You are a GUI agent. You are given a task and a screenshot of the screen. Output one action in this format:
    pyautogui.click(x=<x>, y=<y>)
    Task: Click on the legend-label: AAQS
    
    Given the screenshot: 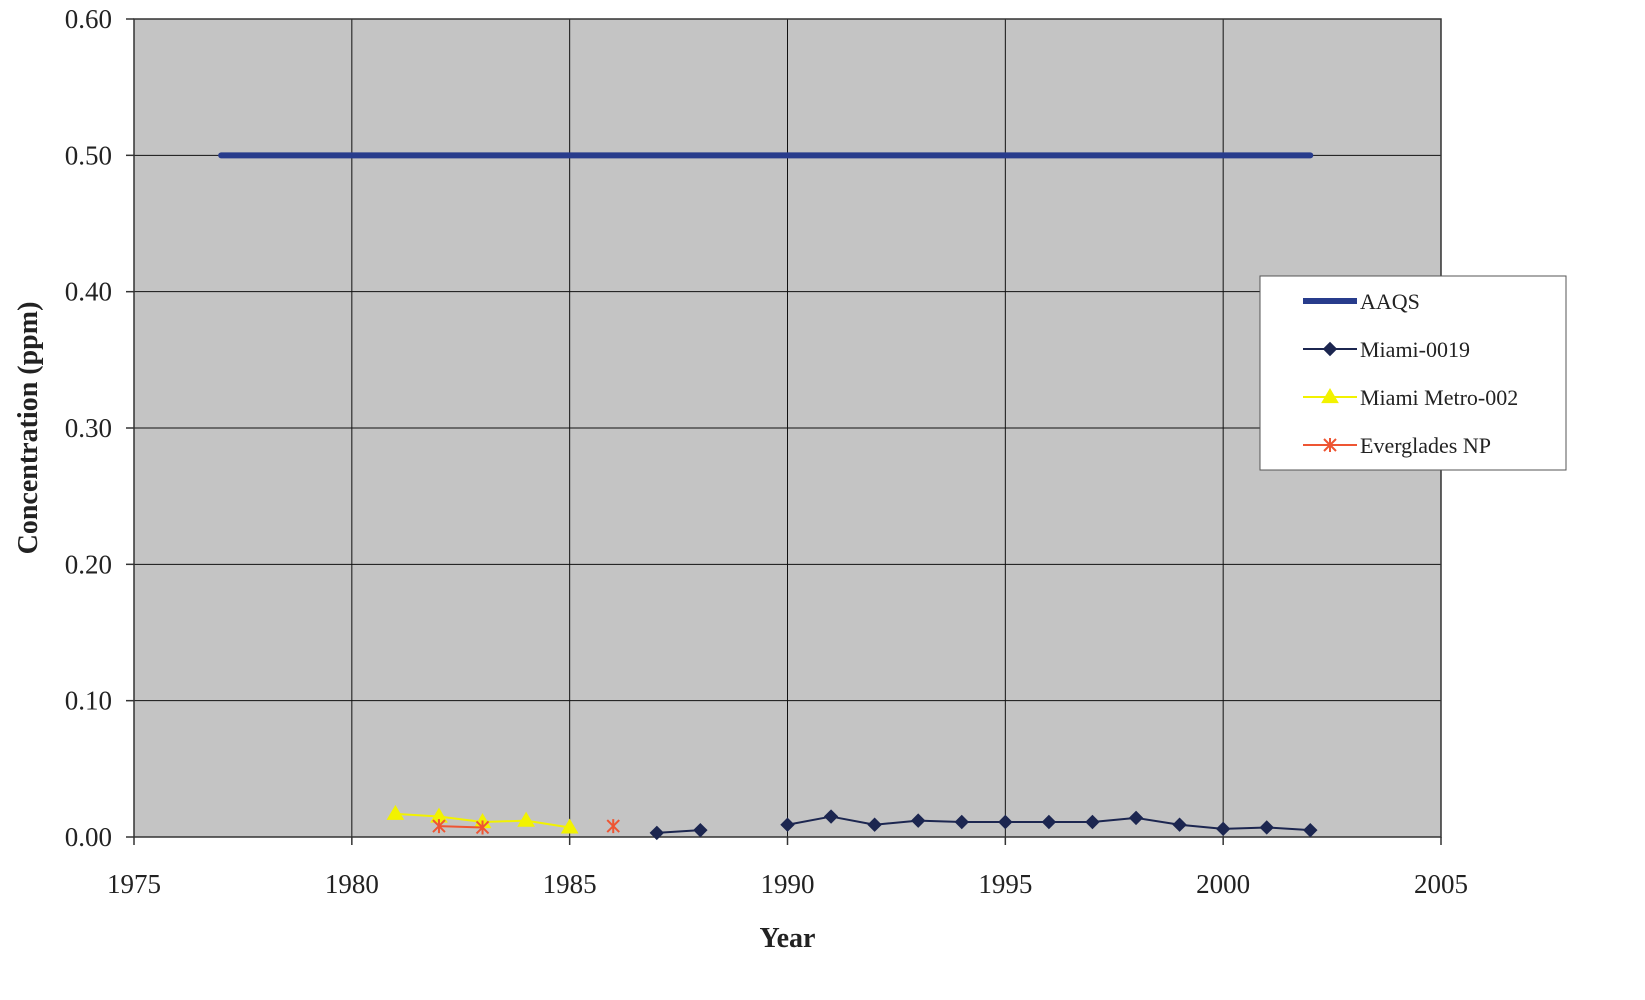 What is the action you would take?
    pyautogui.click(x=1390, y=301)
    